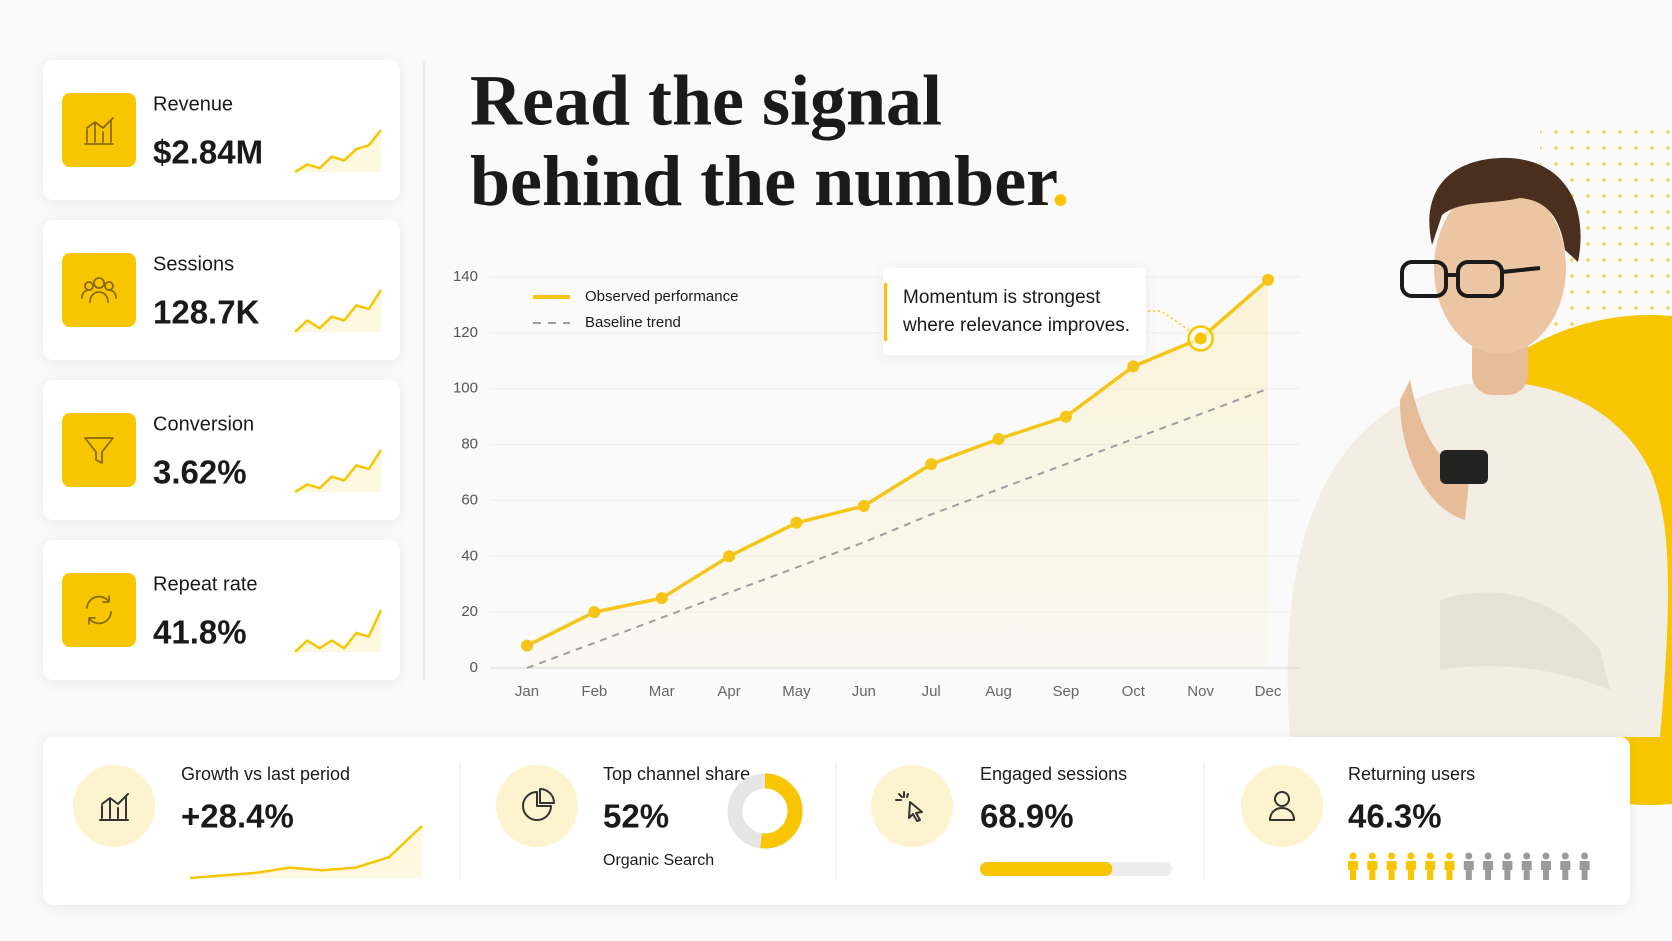  What do you see at coordinates (1061, 181) in the screenshot?
I see `headline-accent: .` at bounding box center [1061, 181].